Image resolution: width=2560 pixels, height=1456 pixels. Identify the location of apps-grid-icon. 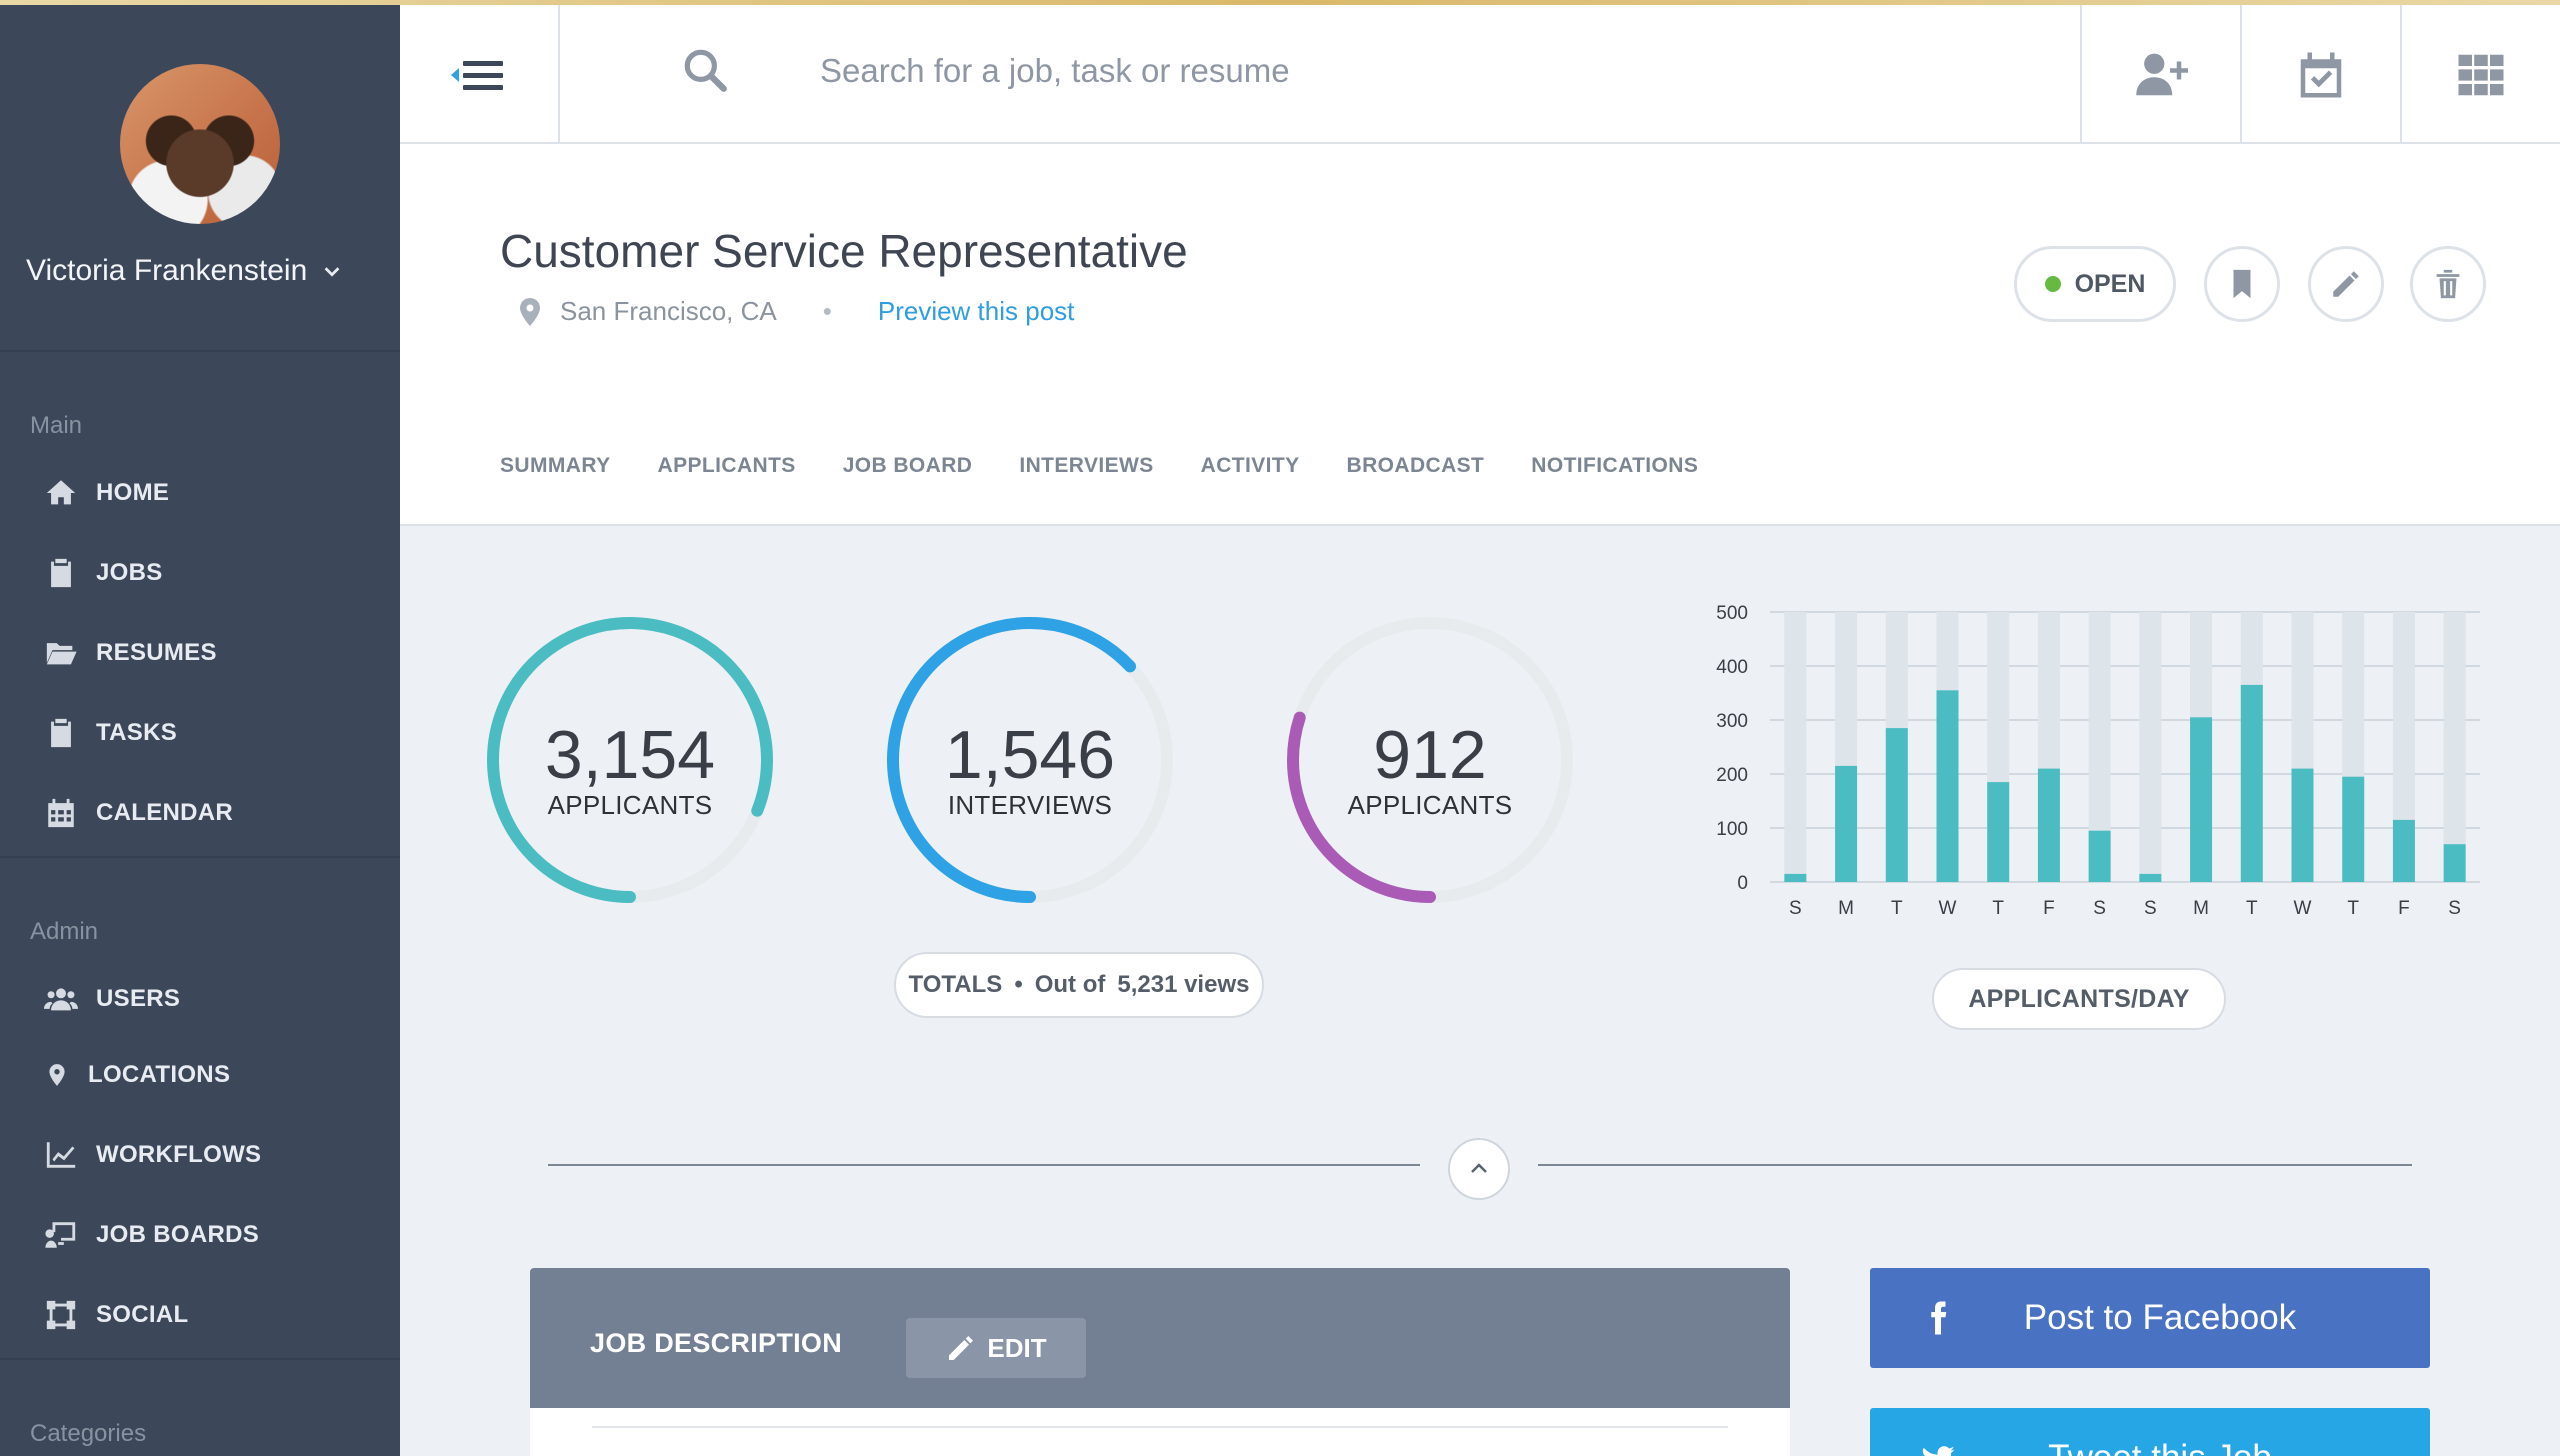
(2481, 74).